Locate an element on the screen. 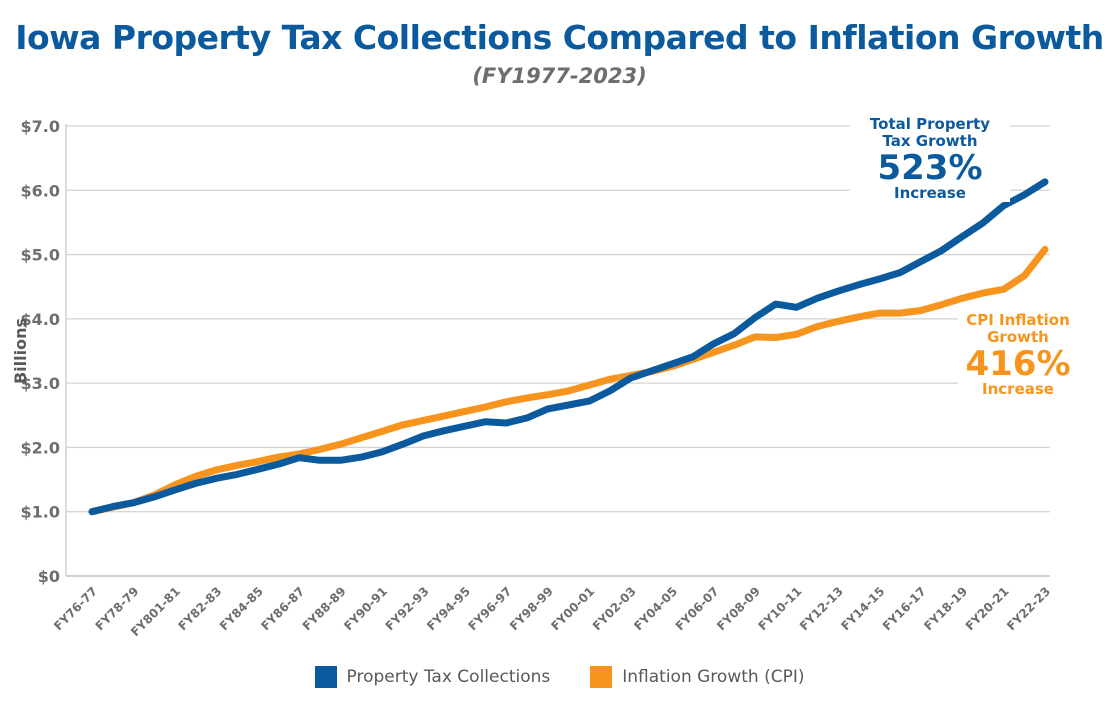  annotation-line1: CPI Inflation is located at coordinates (1018, 320).